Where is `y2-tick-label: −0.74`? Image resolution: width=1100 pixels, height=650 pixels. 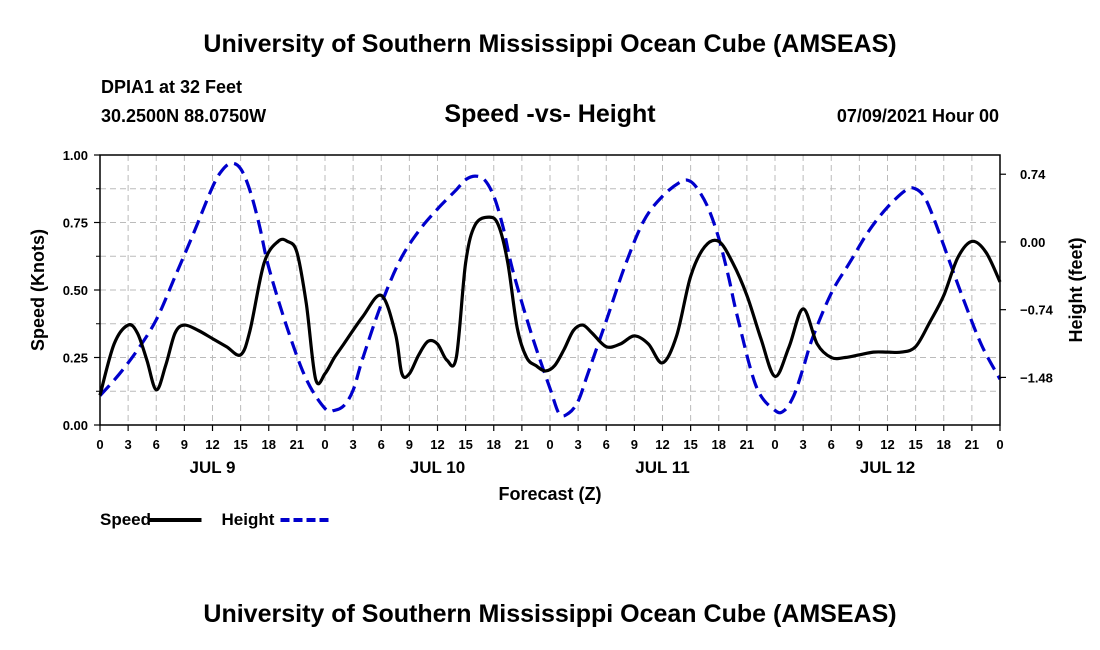
y2-tick-label: −0.74 is located at coordinates (1037, 310).